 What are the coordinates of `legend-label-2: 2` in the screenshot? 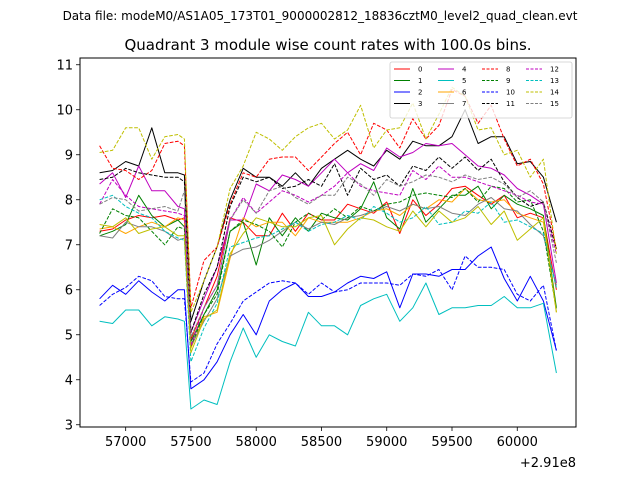 It's located at (420, 93).